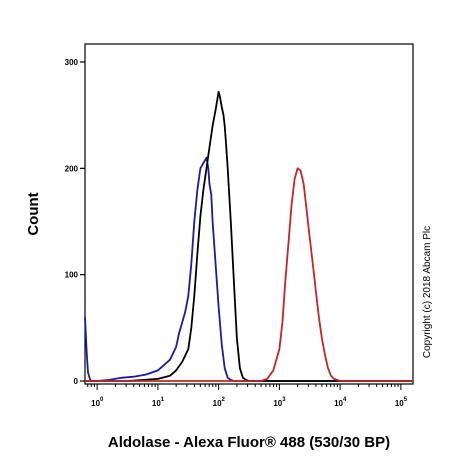 This screenshot has width=474, height=474. I want to click on x-tick-label: 10⁵, so click(401, 402).